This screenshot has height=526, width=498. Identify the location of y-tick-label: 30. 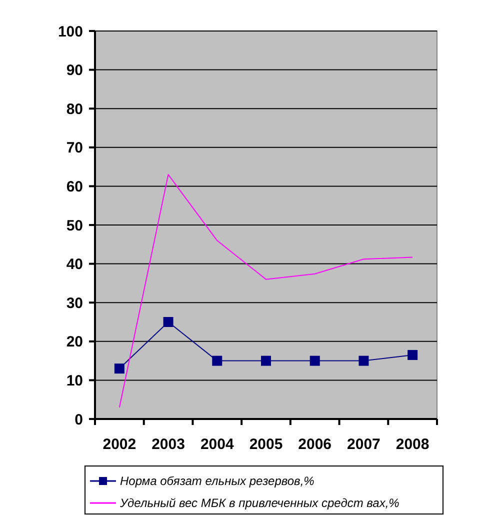
(74, 303).